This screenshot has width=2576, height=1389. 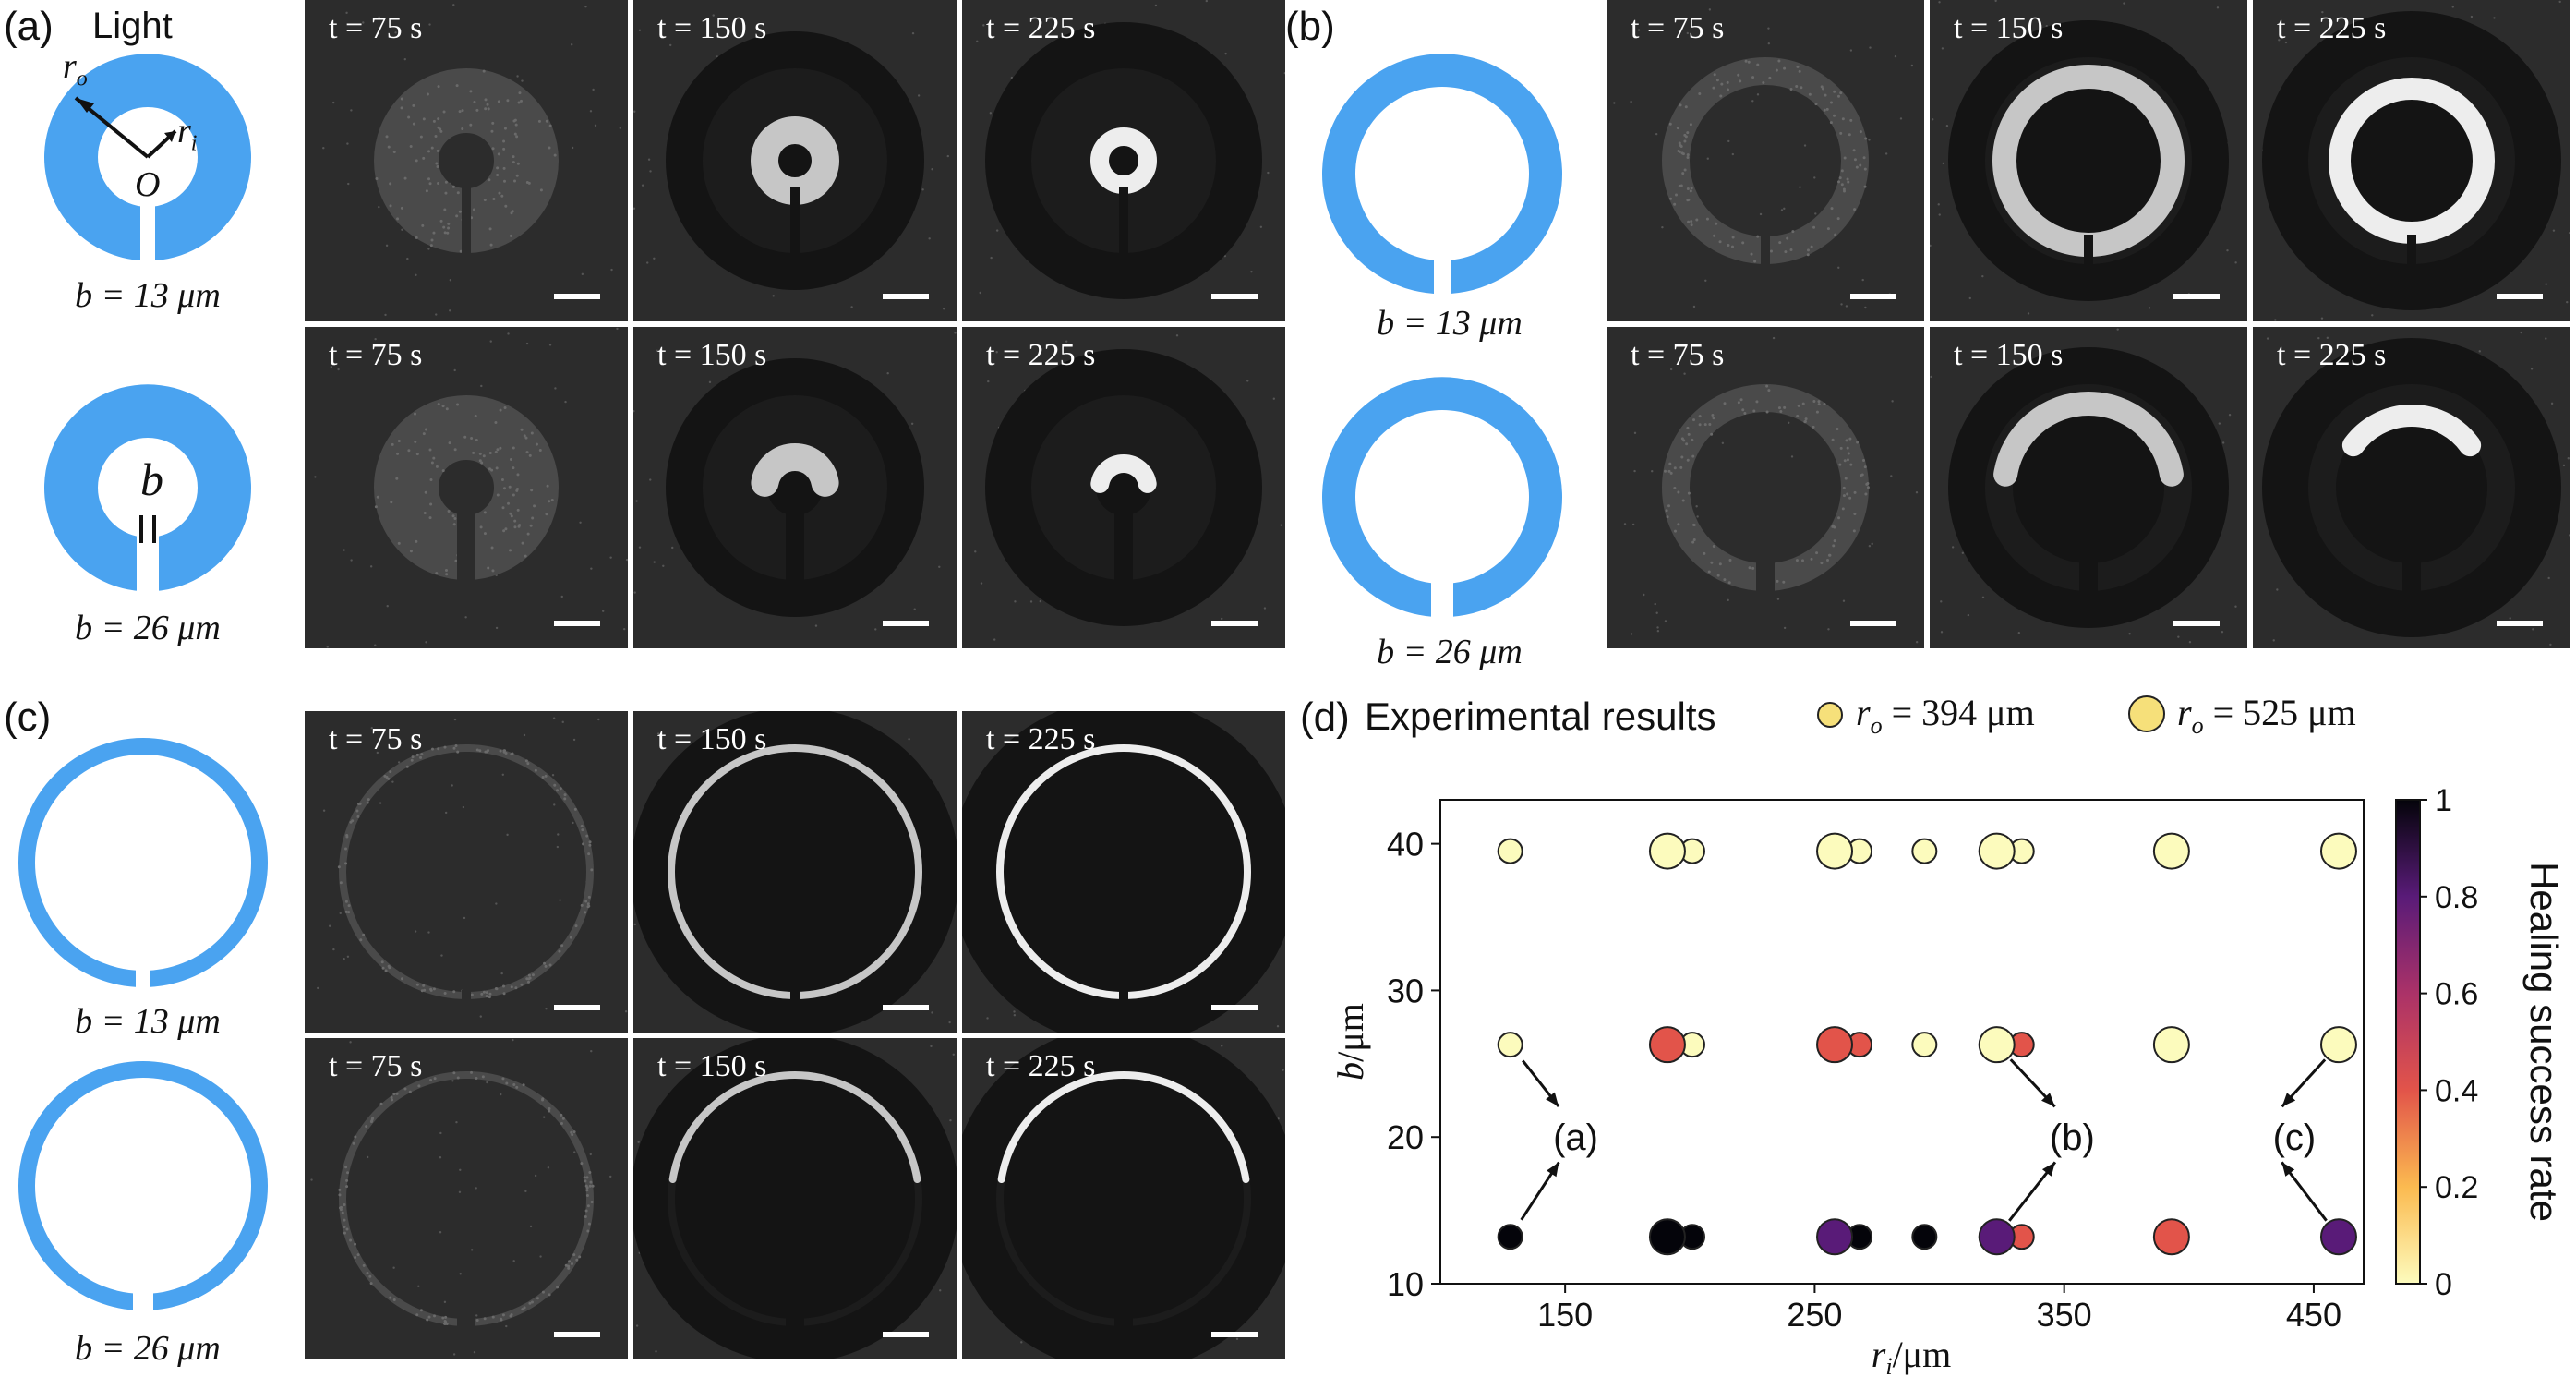 What do you see at coordinates (2411, 160) in the screenshot?
I see `micrograph-b-r1-c3: t = 225 s` at bounding box center [2411, 160].